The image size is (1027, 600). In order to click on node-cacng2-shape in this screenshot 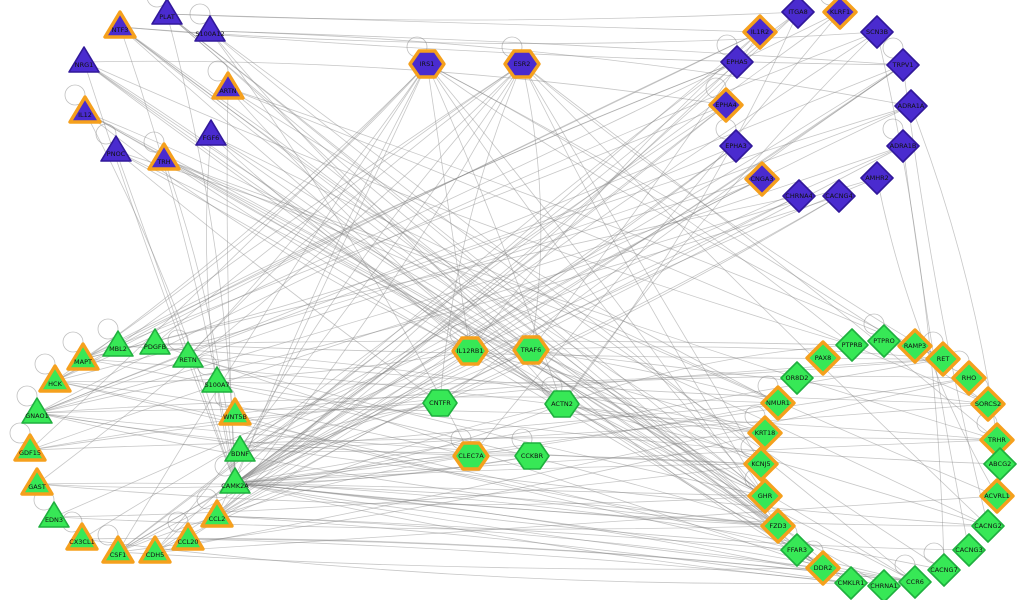, I will do `click(988, 526)`.